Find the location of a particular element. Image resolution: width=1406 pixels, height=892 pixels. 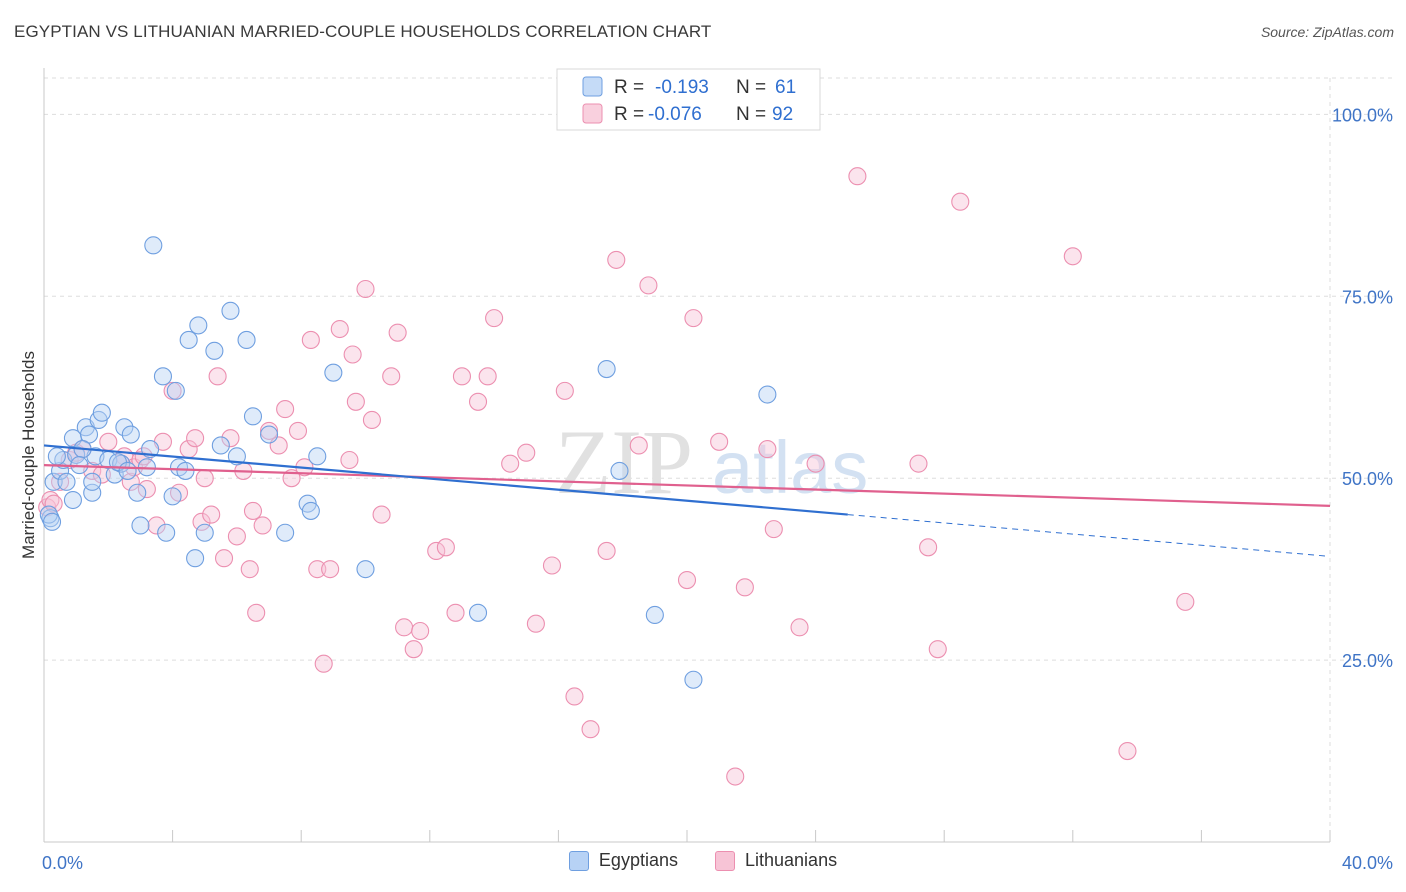

egyptians-r-label: R = is located at coordinates (629, 87).